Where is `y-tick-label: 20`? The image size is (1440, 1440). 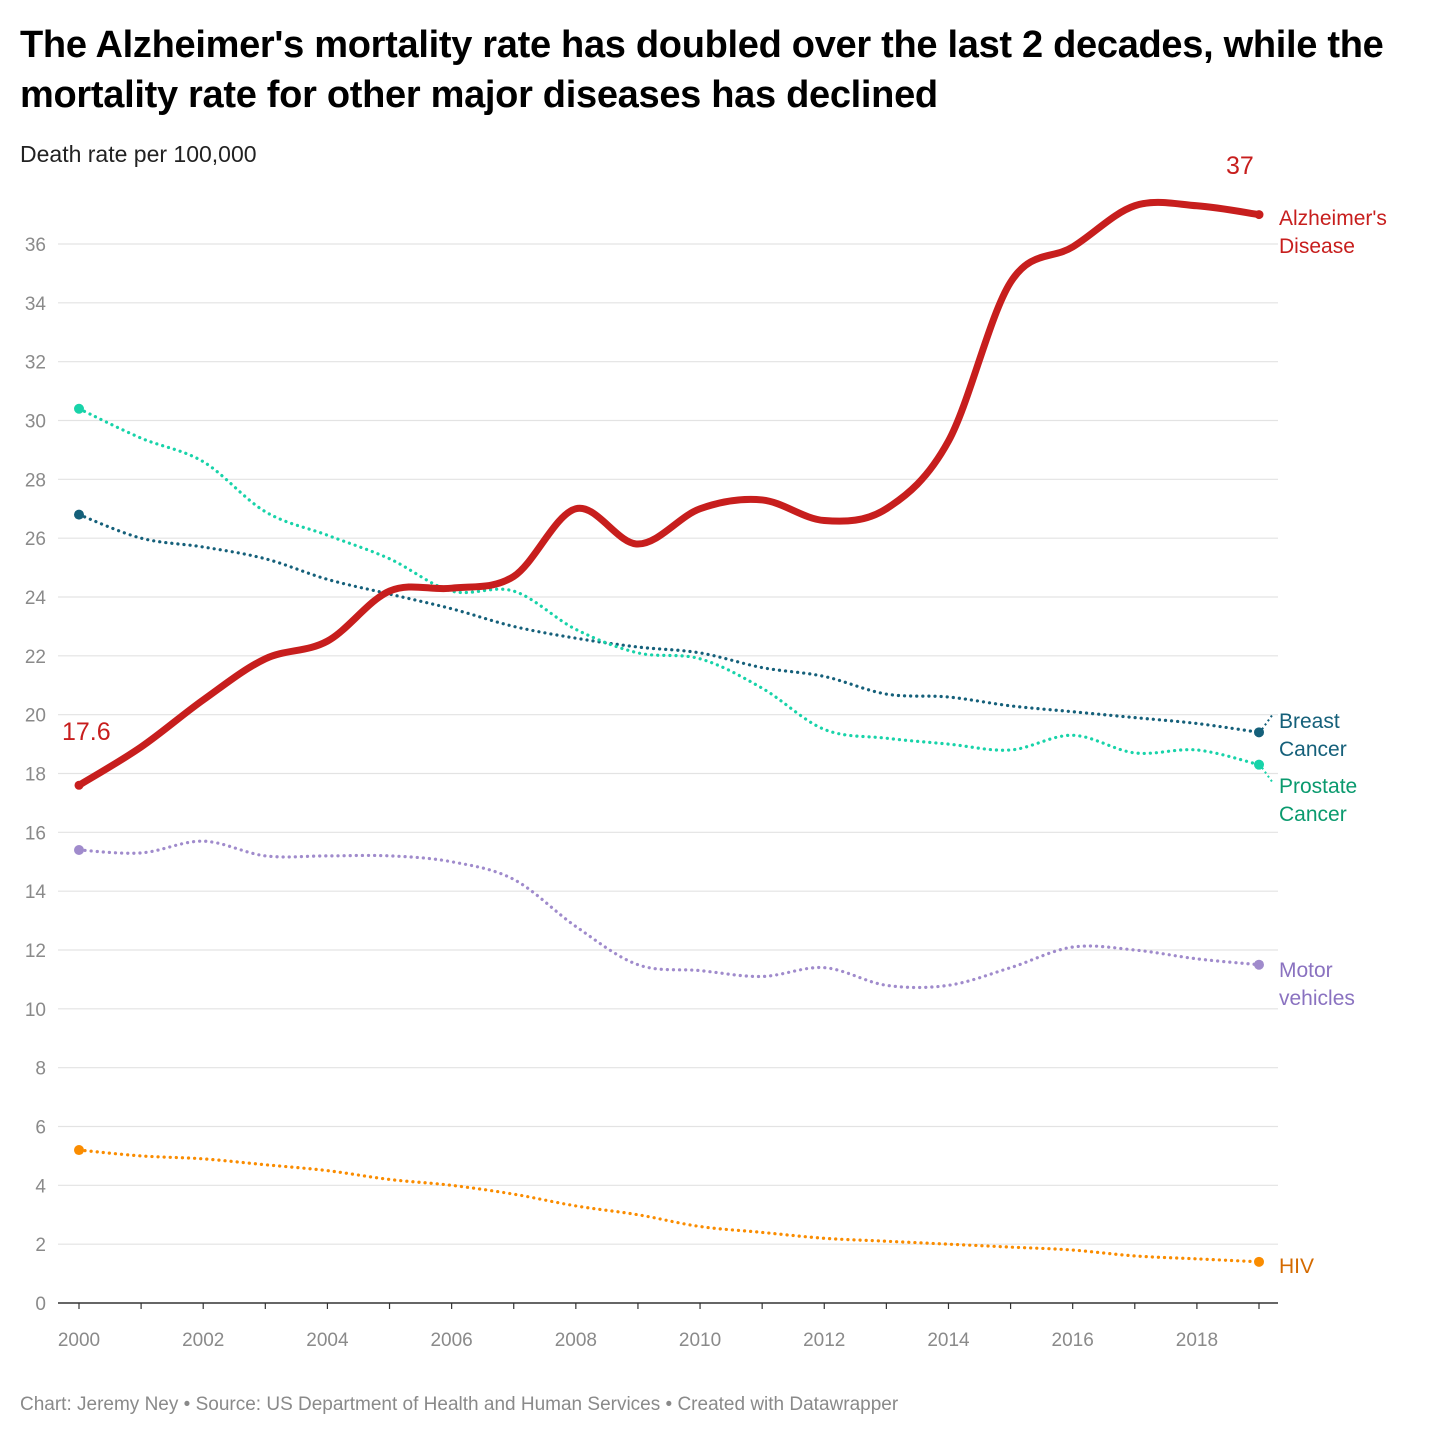 y-tick-label: 20 is located at coordinates (35, 716).